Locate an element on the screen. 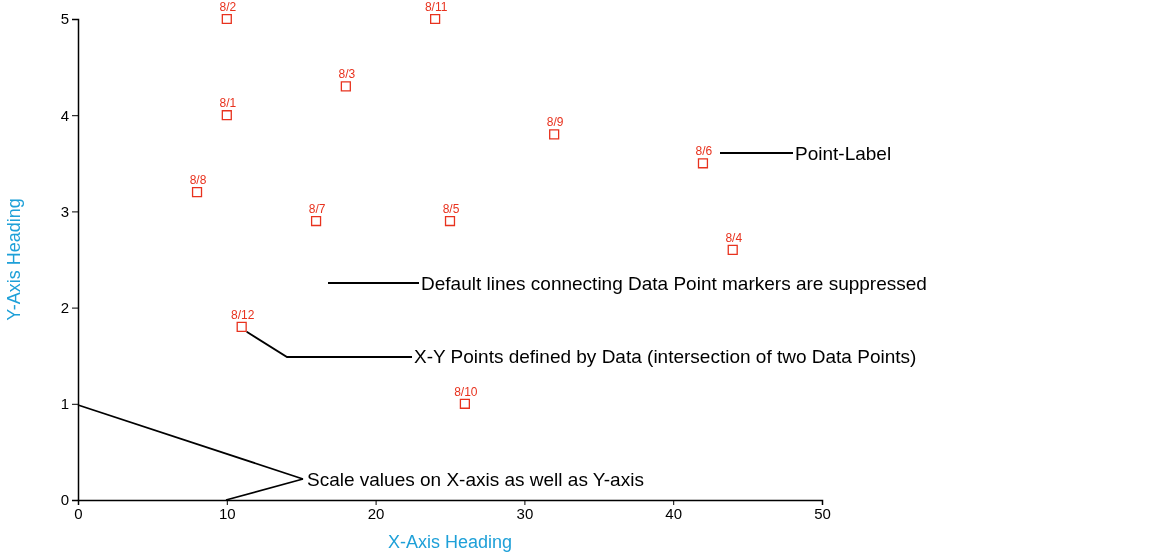  y-axis-title: Y-Axis Heading is located at coordinates (14, 259).